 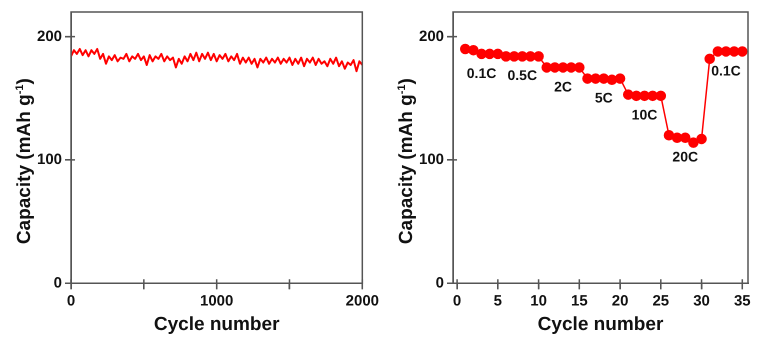 What do you see at coordinates (498, 301) in the screenshot?
I see `x-tick-label: 5` at bounding box center [498, 301].